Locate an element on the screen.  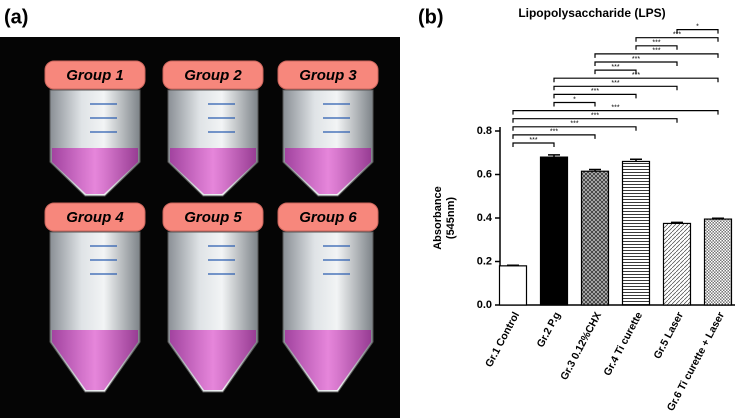
group-label: Group 5 is located at coordinates (213, 217).